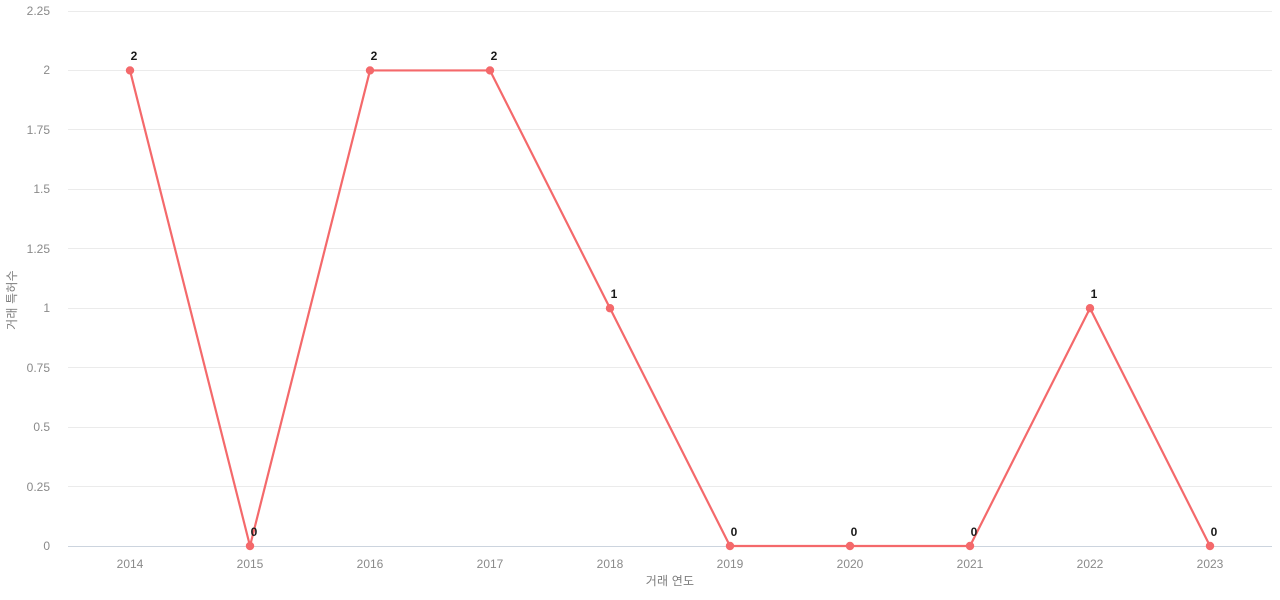 This screenshot has width=1280, height=600. I want to click on y-tick-label: 1.5, so click(41, 189).